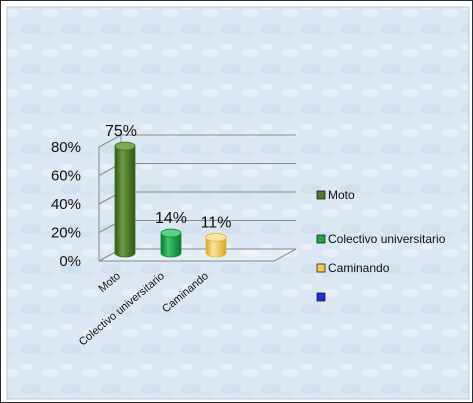  I want to click on legend: Moto Colectivo universitario Caminando, so click(381, 245).